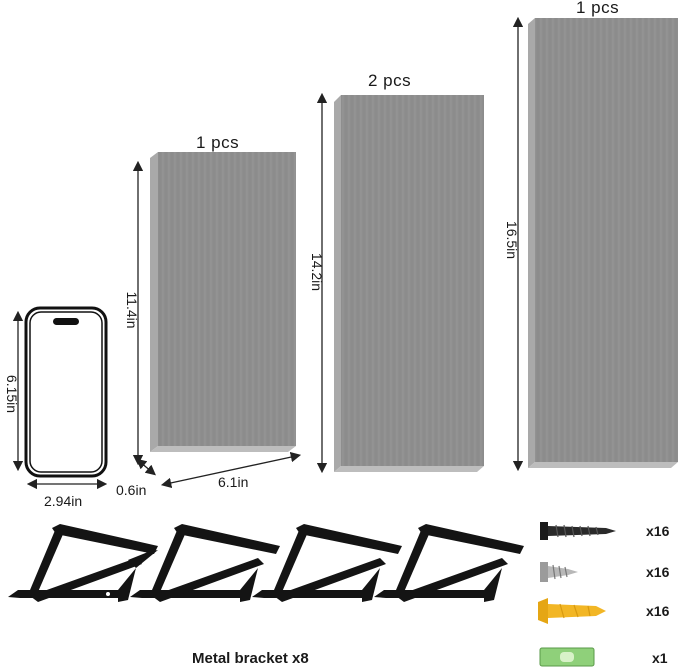 Image resolution: width=679 pixels, height=671 pixels. What do you see at coordinates (409, 283) in the screenshot?
I see `panel-medium` at bounding box center [409, 283].